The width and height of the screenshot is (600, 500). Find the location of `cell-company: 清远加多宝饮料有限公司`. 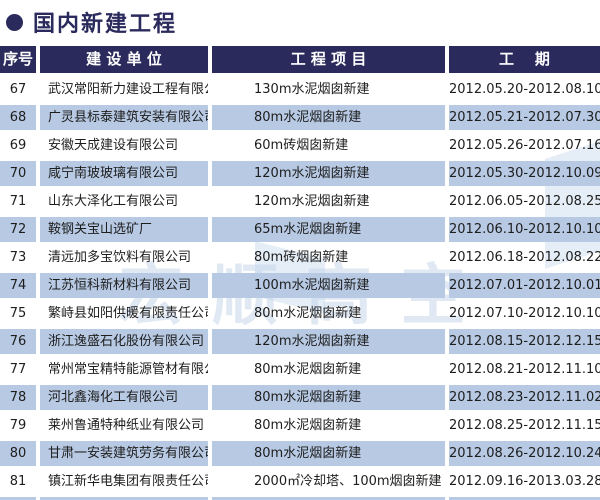

cell-company: 清远加多宝饮料有限公司 is located at coordinates (120, 257).